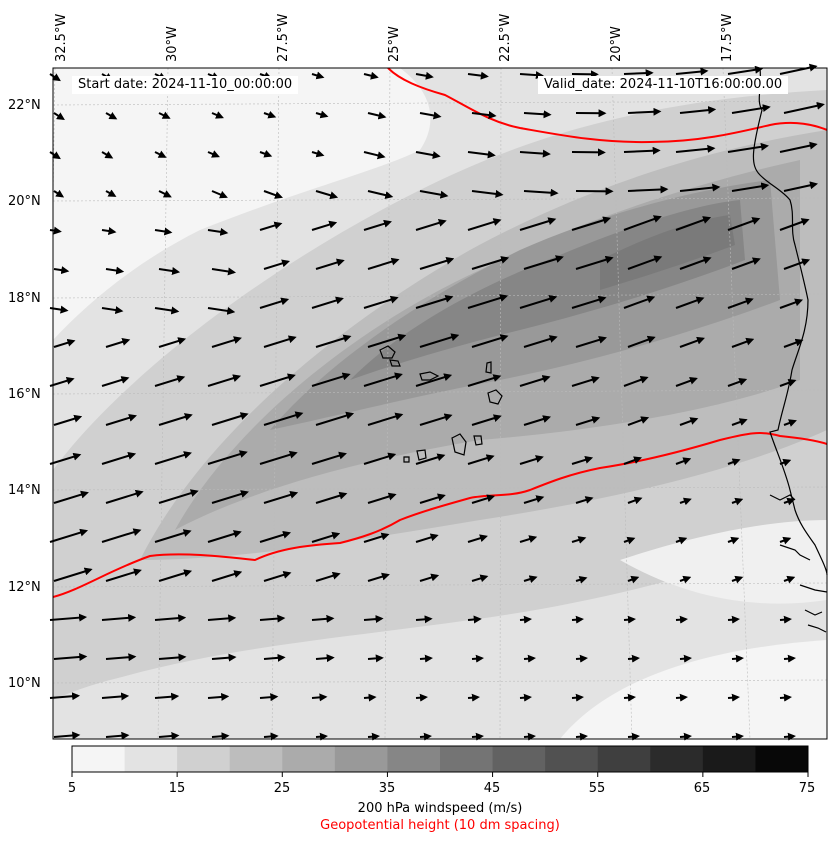 Image resolution: width=837 pixels, height=843 pixels. What do you see at coordinates (24, 490) in the screenshot?
I see `lat-label-14n: 14°N` at bounding box center [24, 490].